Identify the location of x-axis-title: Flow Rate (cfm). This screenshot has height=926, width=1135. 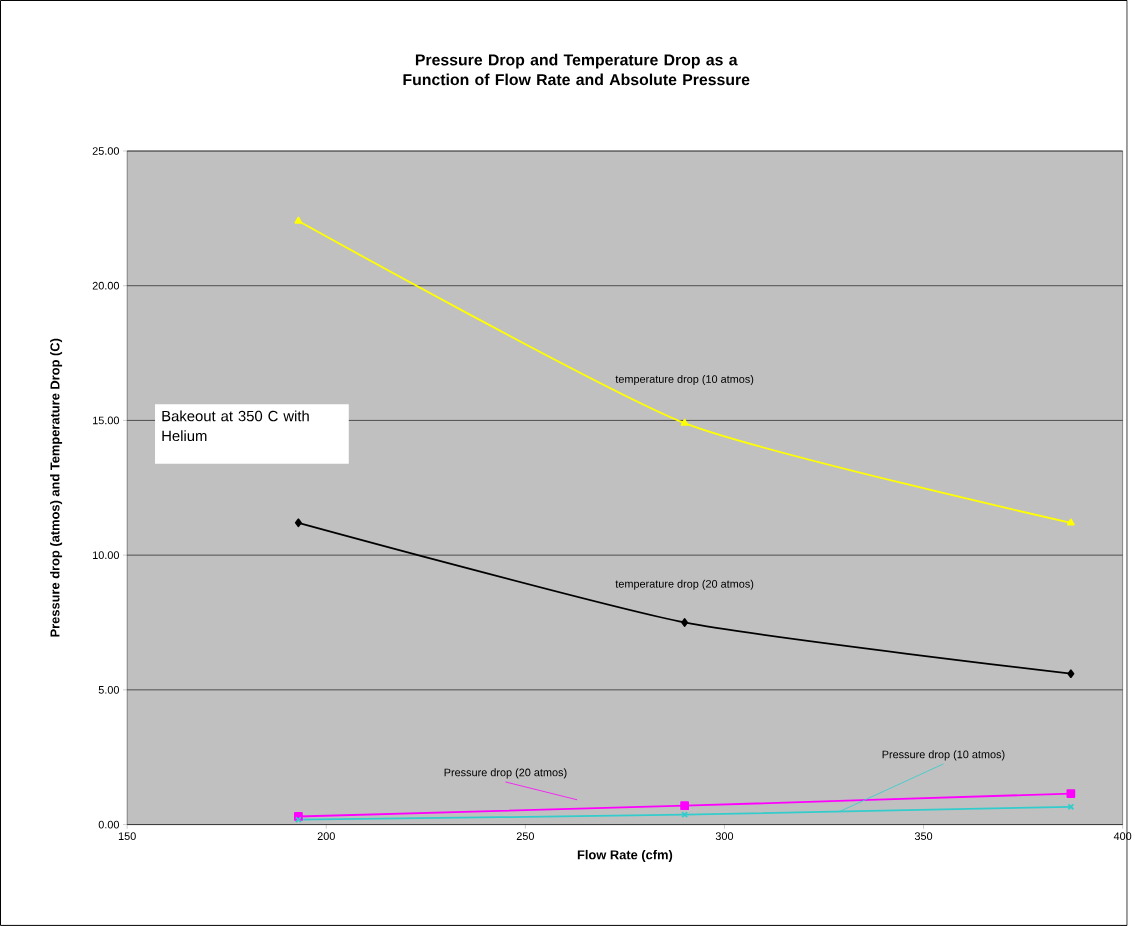
(625, 855).